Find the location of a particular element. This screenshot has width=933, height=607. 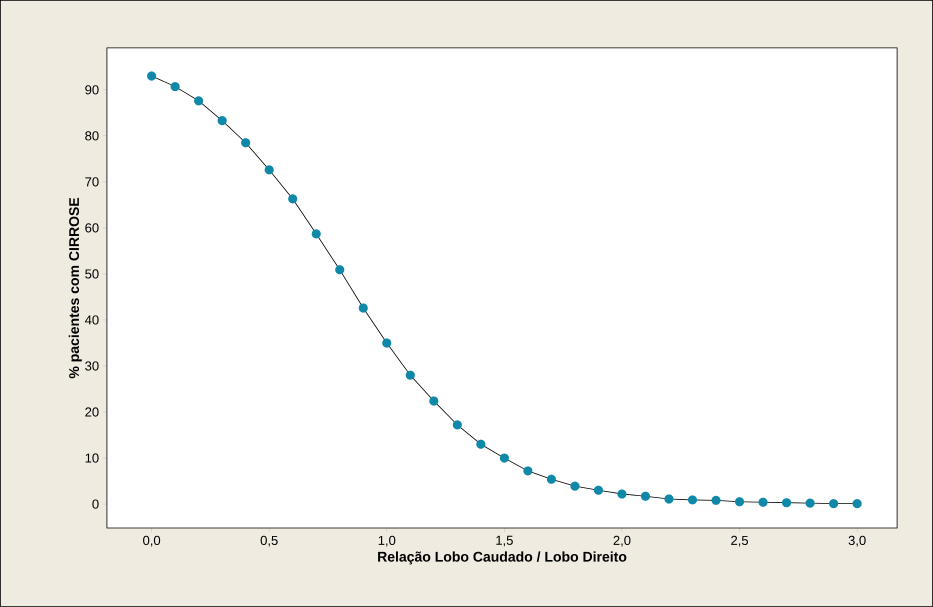

y-tick-label: 30 is located at coordinates (92, 366).